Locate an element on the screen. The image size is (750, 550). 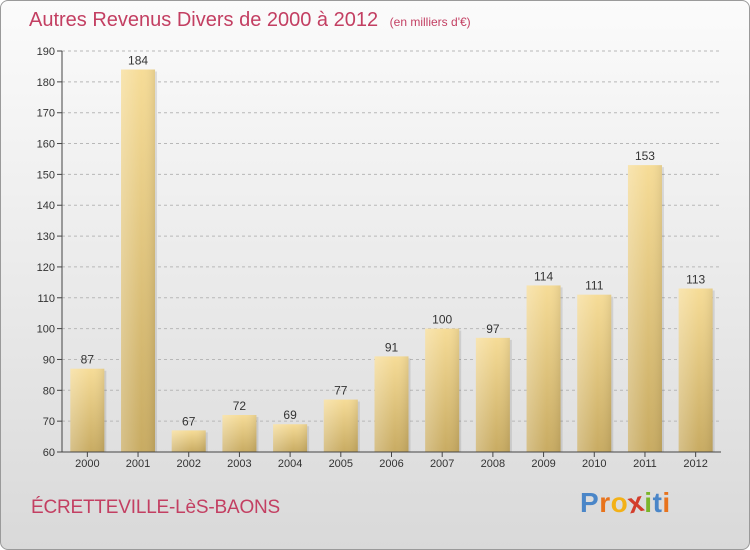
bar-value-label: 111 is located at coordinates (594, 286).